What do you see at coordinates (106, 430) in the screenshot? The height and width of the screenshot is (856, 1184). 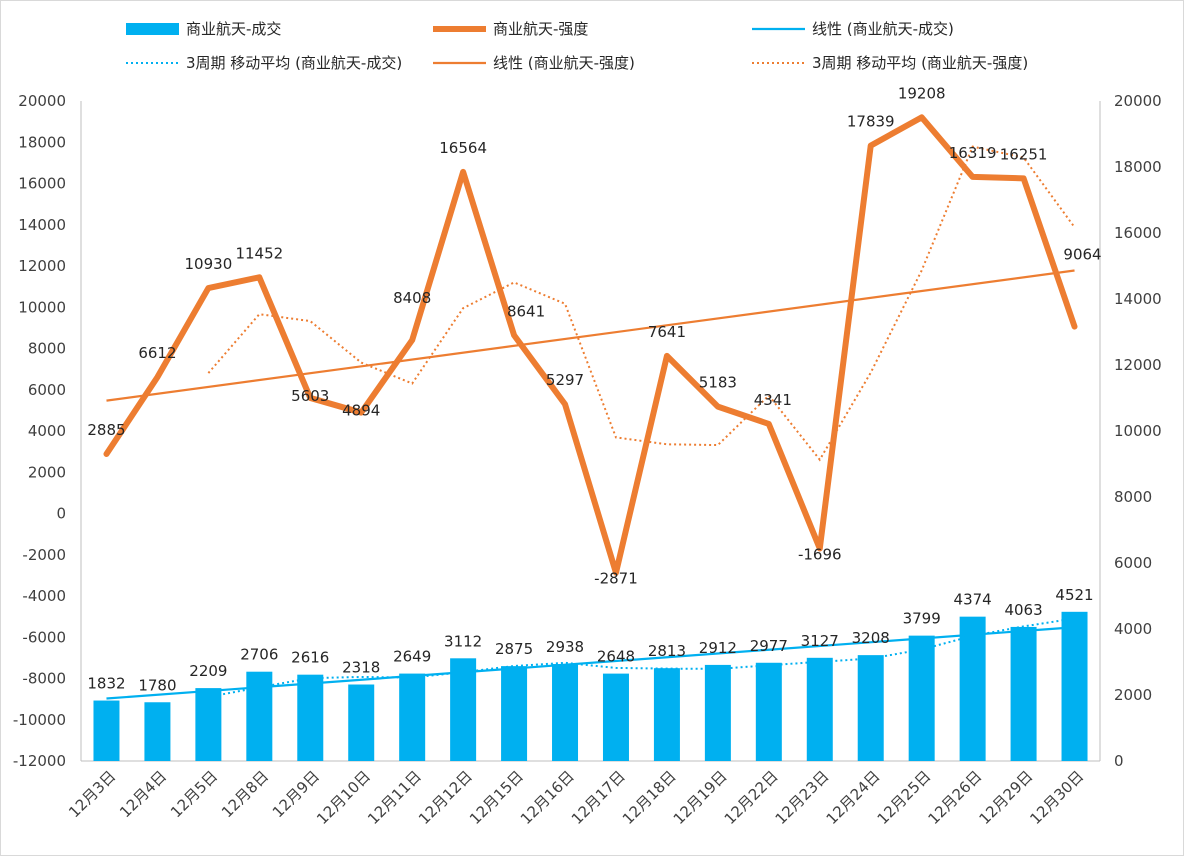 I see `line-data-label: 2885` at bounding box center [106, 430].